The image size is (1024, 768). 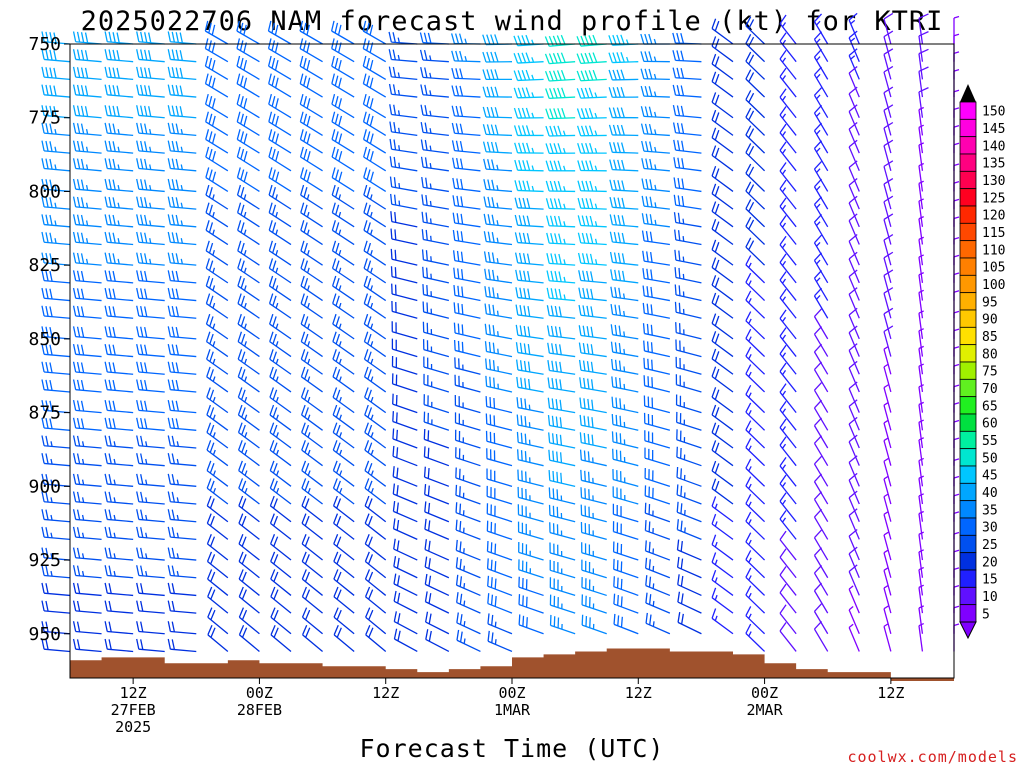 I want to click on colorbar-label: 15, so click(x=990, y=580).